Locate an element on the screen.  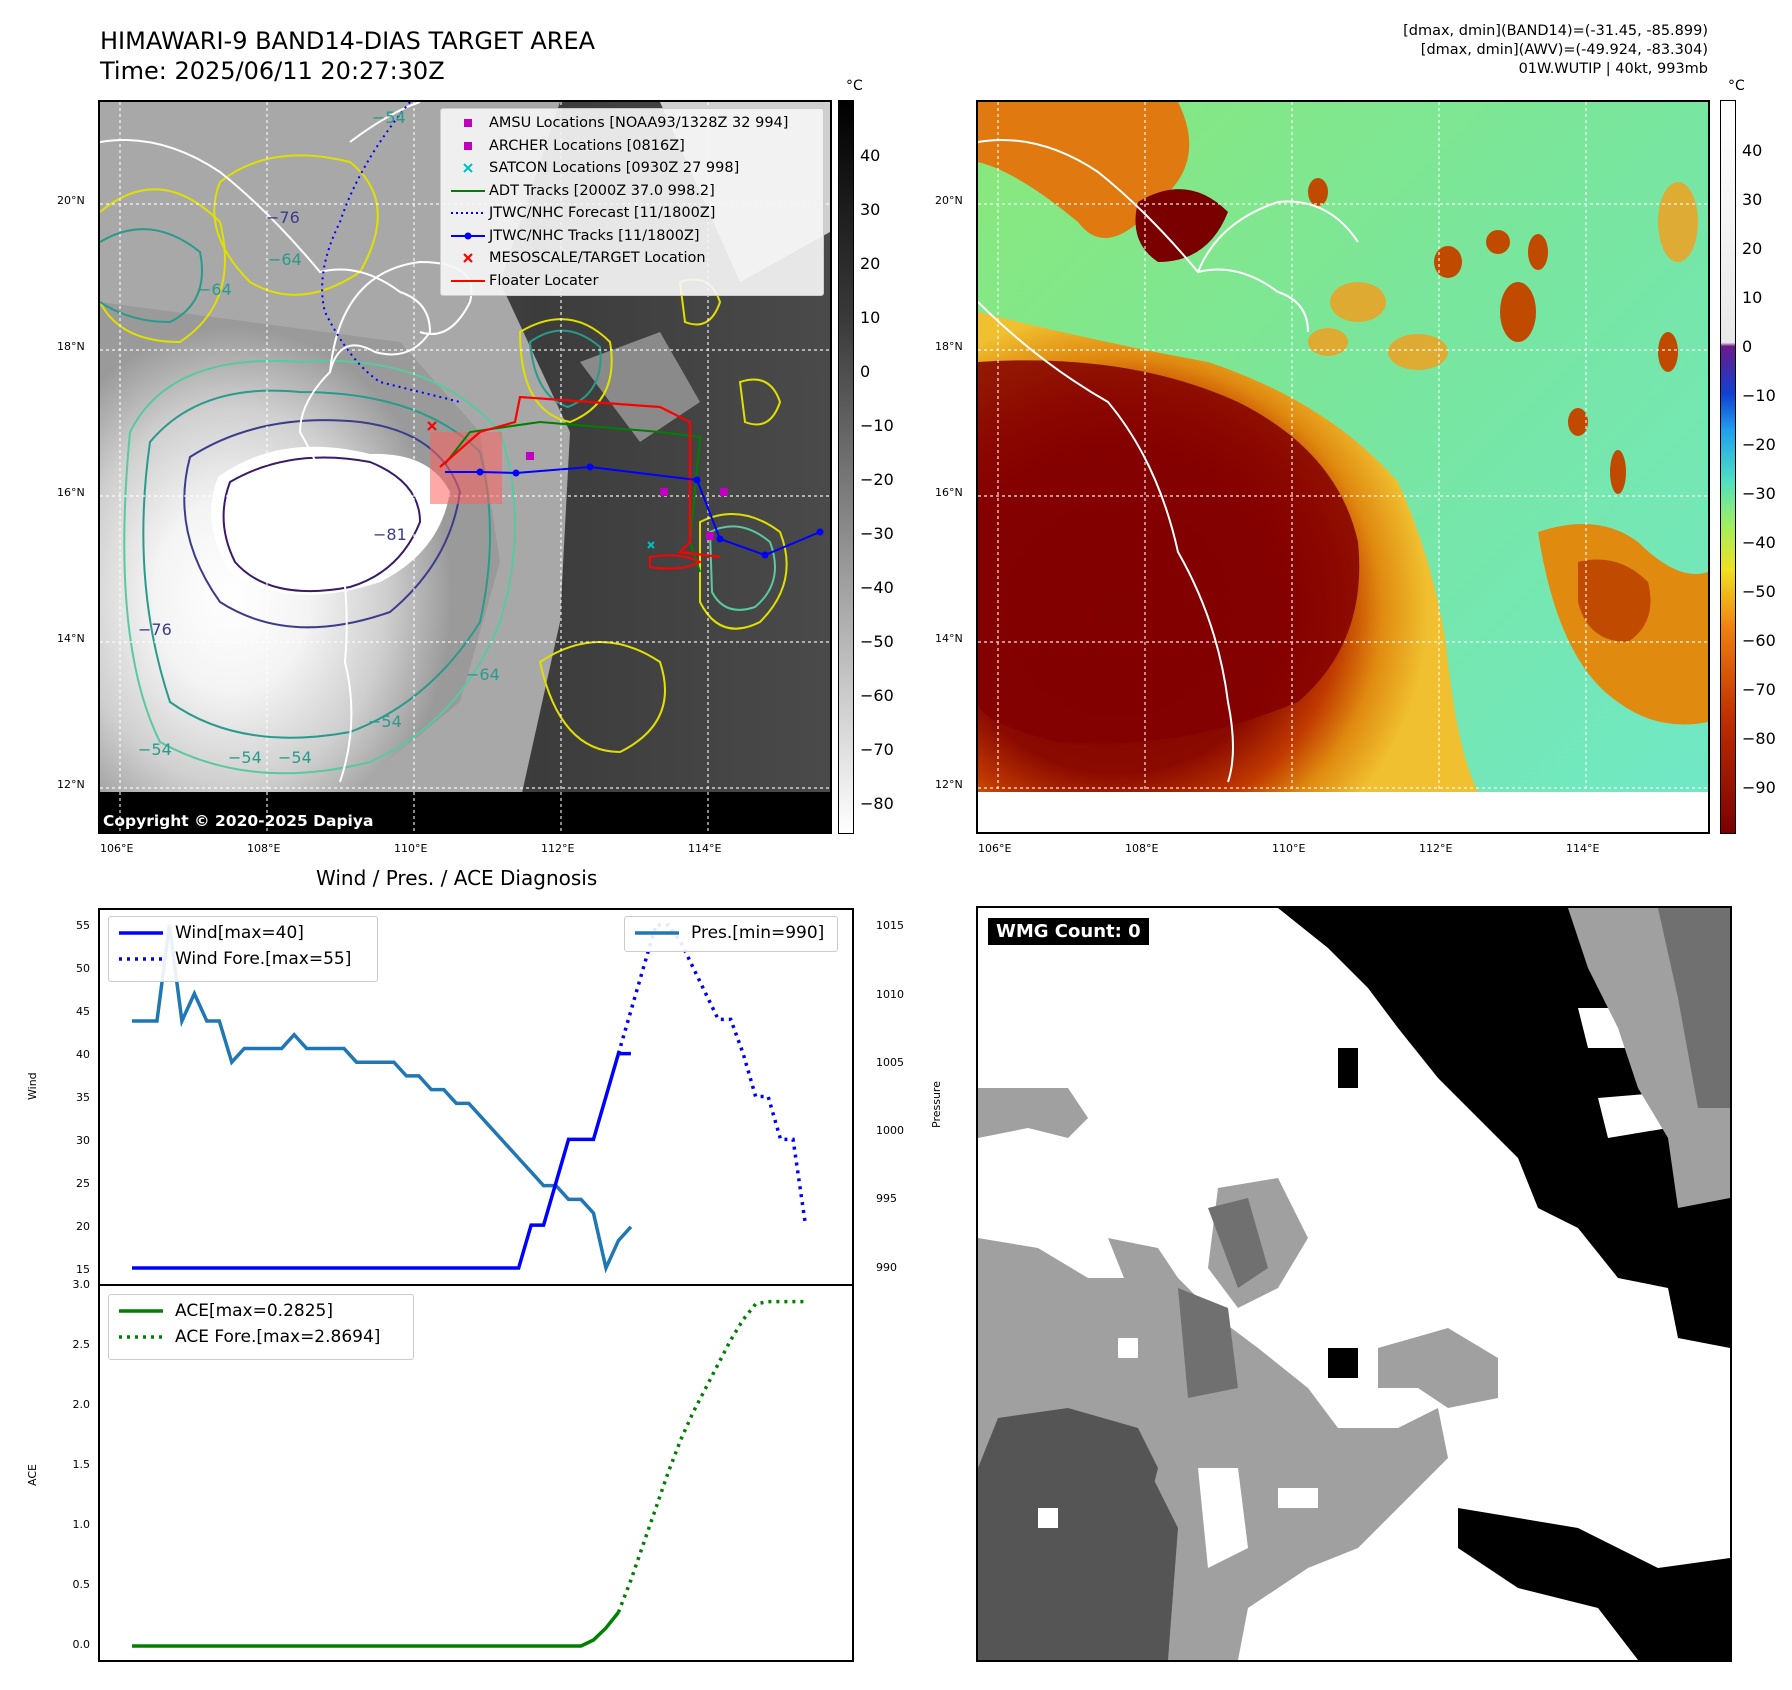
legend-label: AMSU Locations [NOAA93/1328Z 32 994] is located at coordinates (639, 123).